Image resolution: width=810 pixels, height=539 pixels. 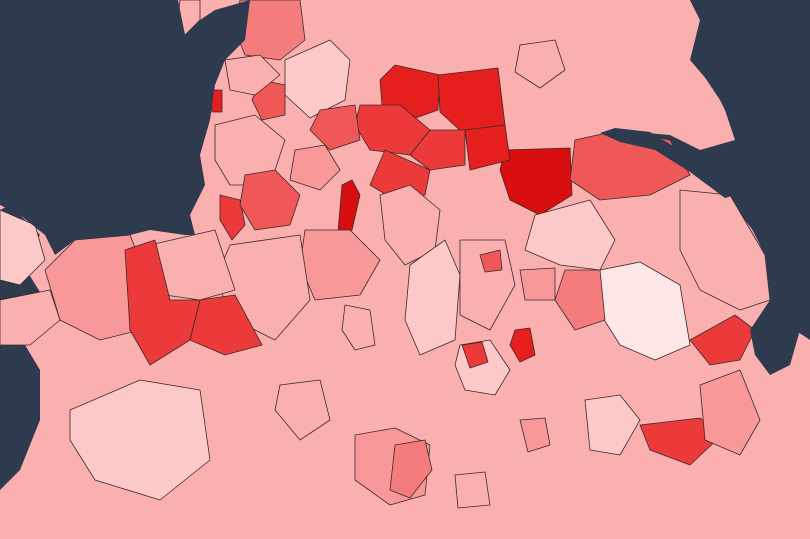 I want to click on humber-estuary, so click(x=672, y=163).